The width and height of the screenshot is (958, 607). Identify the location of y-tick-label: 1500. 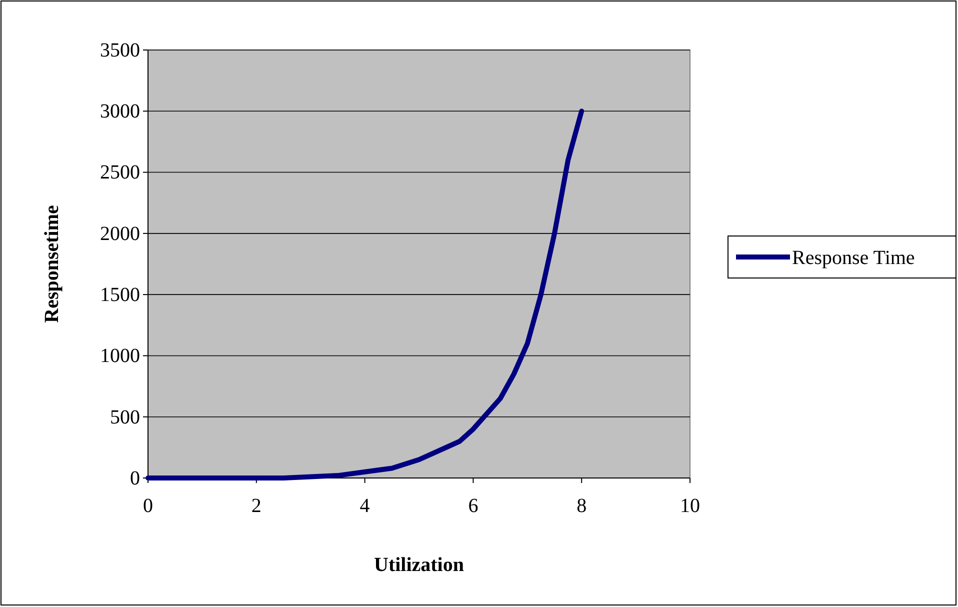
(120, 295).